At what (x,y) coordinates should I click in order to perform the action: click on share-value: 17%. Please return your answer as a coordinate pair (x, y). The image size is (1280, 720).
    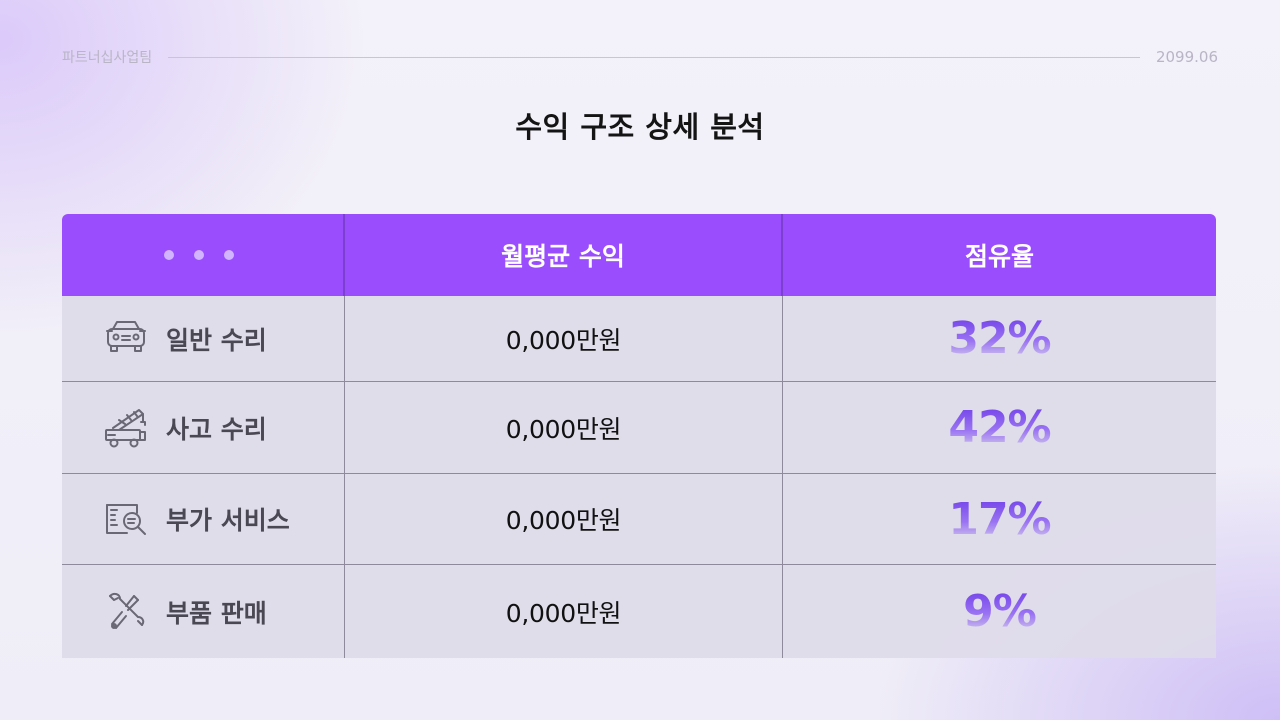
    Looking at the image, I should click on (999, 519).